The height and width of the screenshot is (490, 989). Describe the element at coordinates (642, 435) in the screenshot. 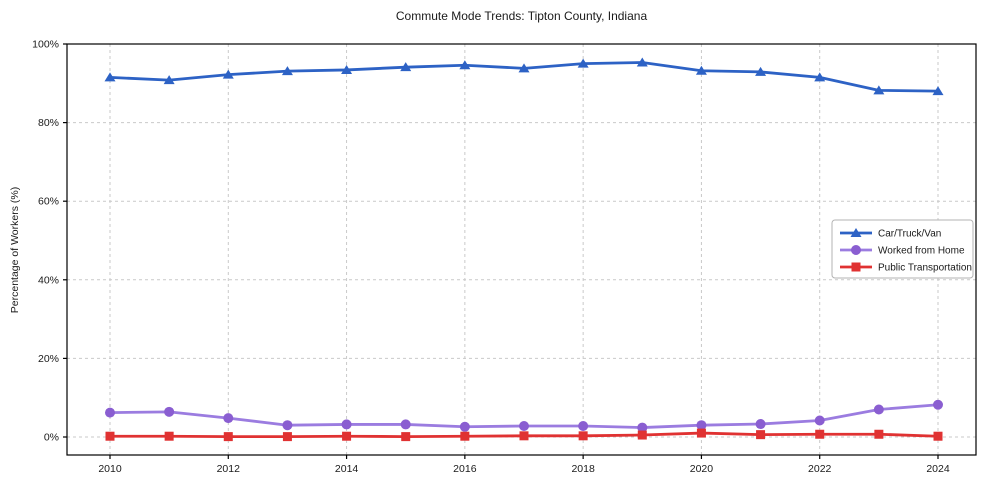

I see `series-marker-public-transportation-2019` at that location.